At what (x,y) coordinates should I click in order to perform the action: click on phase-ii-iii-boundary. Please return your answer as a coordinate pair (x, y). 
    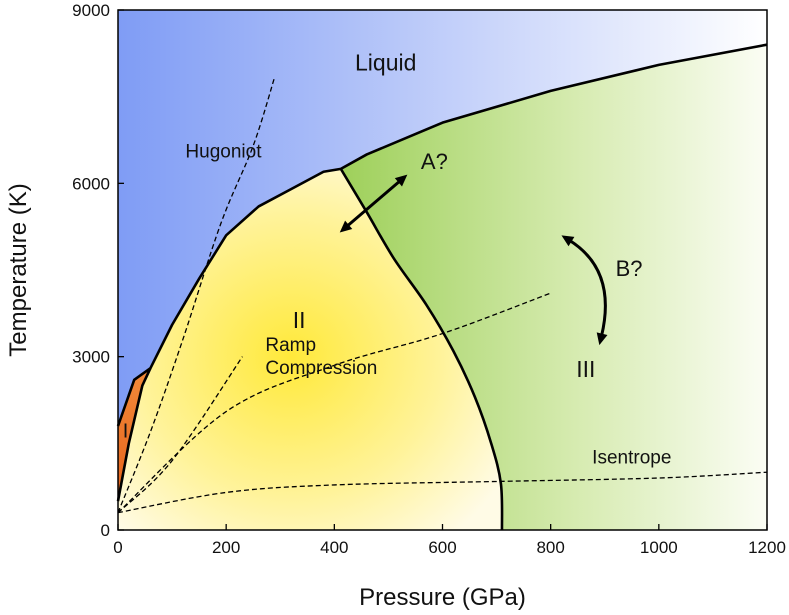
    Looking at the image, I should click on (421, 349).